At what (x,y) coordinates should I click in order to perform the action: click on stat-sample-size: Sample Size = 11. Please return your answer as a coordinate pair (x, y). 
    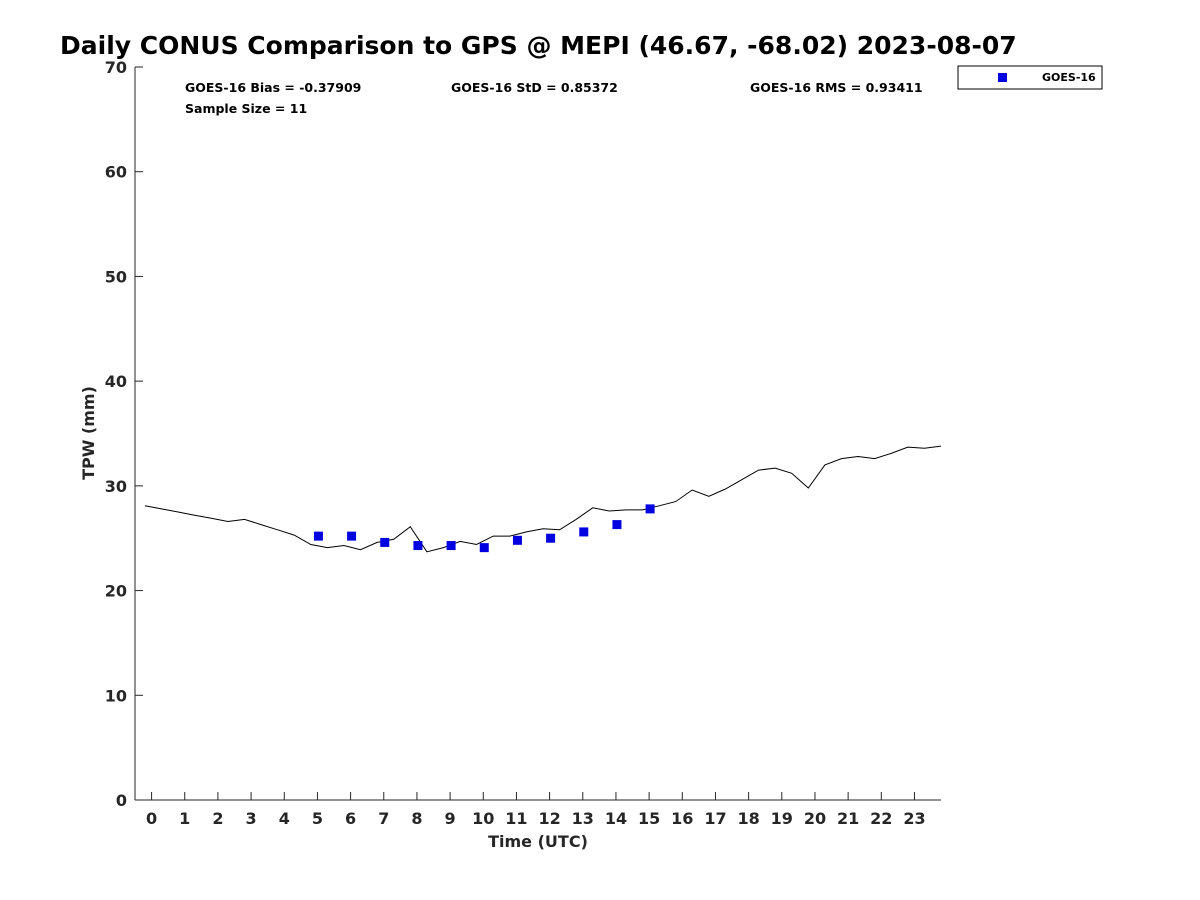
    Looking at the image, I should click on (246, 108).